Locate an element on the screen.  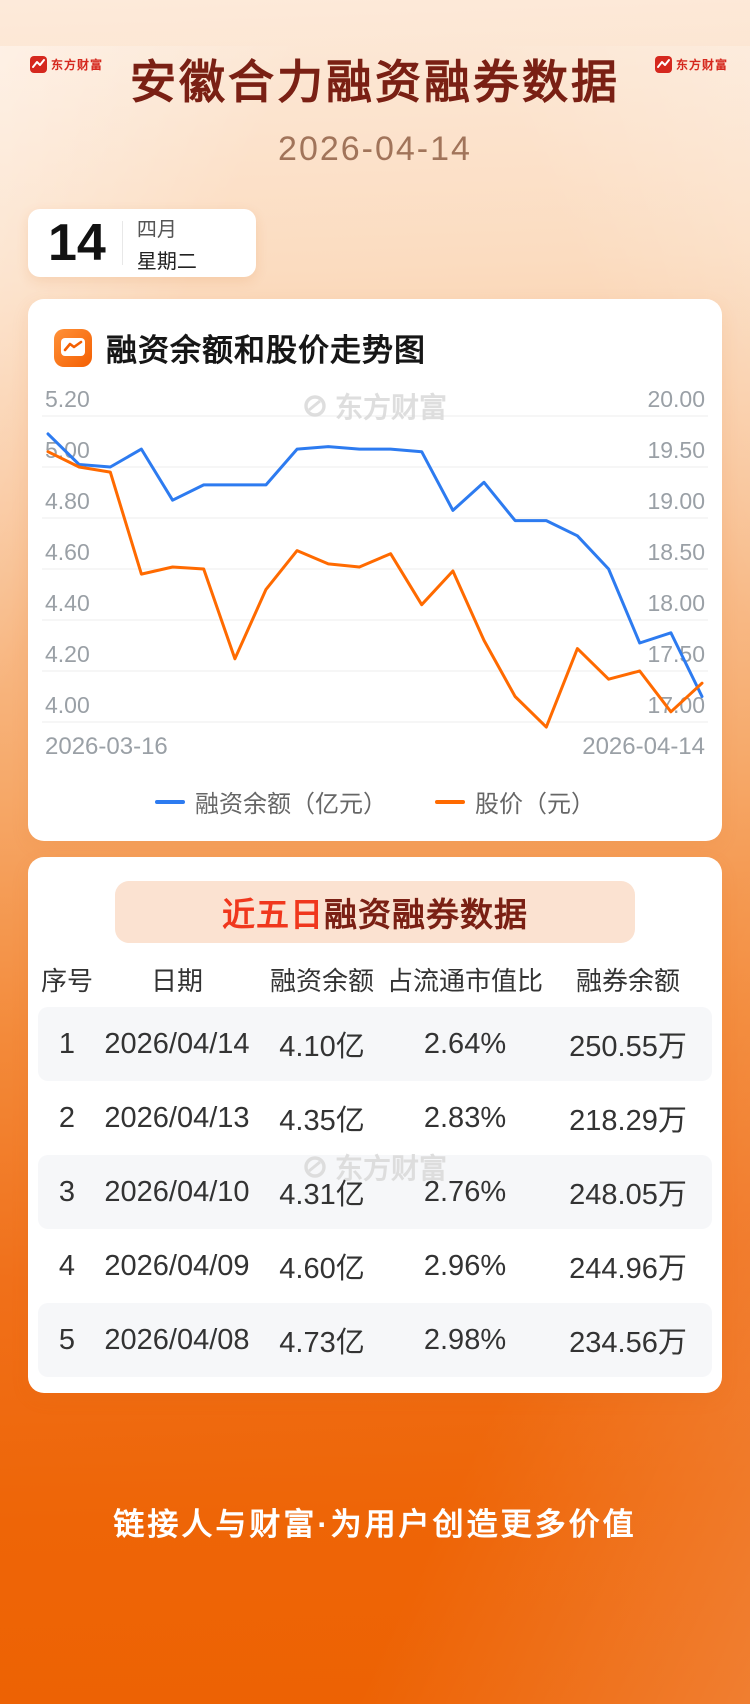
right-axis-tick: 20.00 is located at coordinates (676, 399).